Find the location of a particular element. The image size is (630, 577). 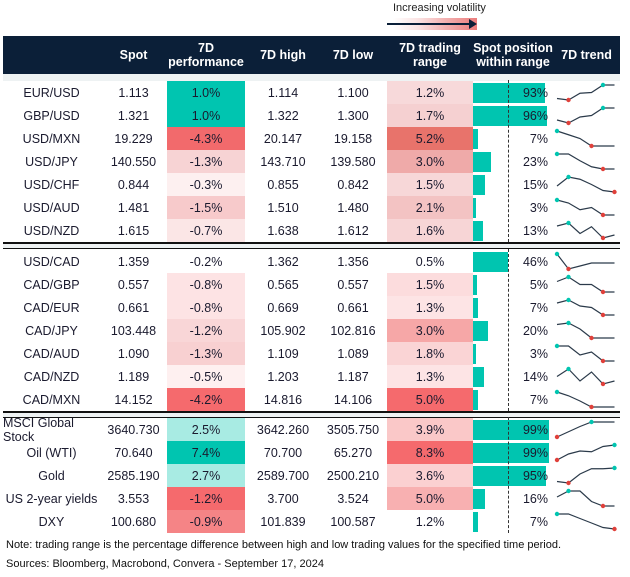

cell-high: 105.902 is located at coordinates (283, 330).